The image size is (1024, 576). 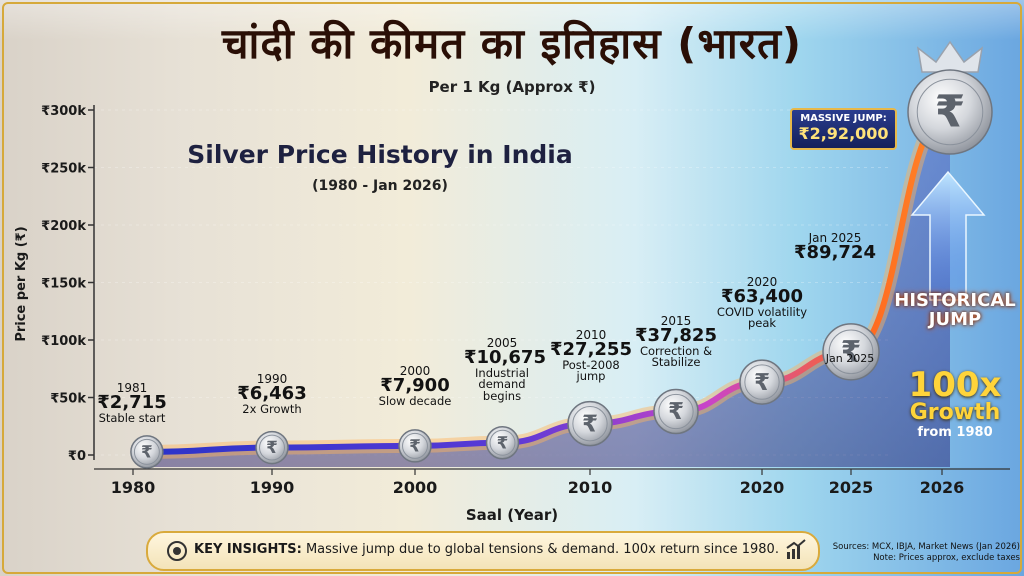 I want to click on annotation-price: ₹6,463, so click(x=272, y=394).